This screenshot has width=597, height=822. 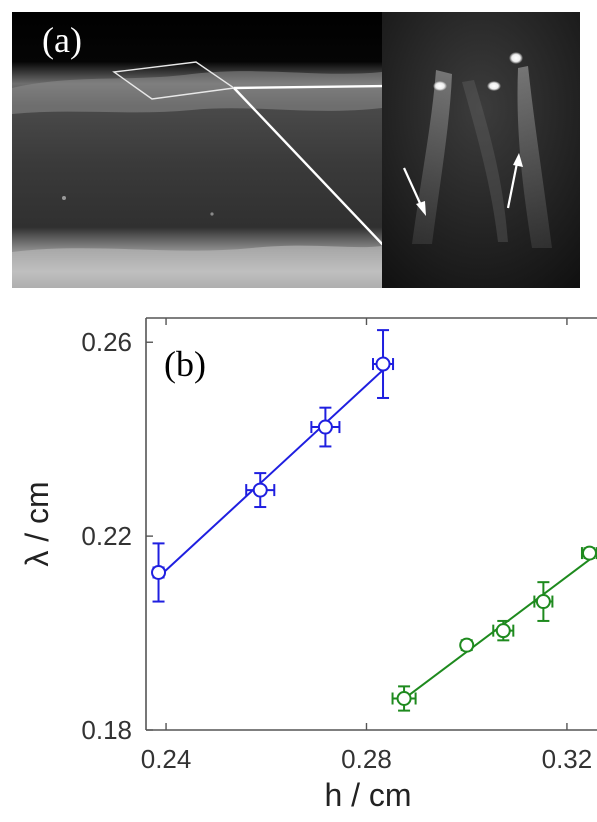 I want to click on x-tick-label: 0.28, so click(x=366, y=759).